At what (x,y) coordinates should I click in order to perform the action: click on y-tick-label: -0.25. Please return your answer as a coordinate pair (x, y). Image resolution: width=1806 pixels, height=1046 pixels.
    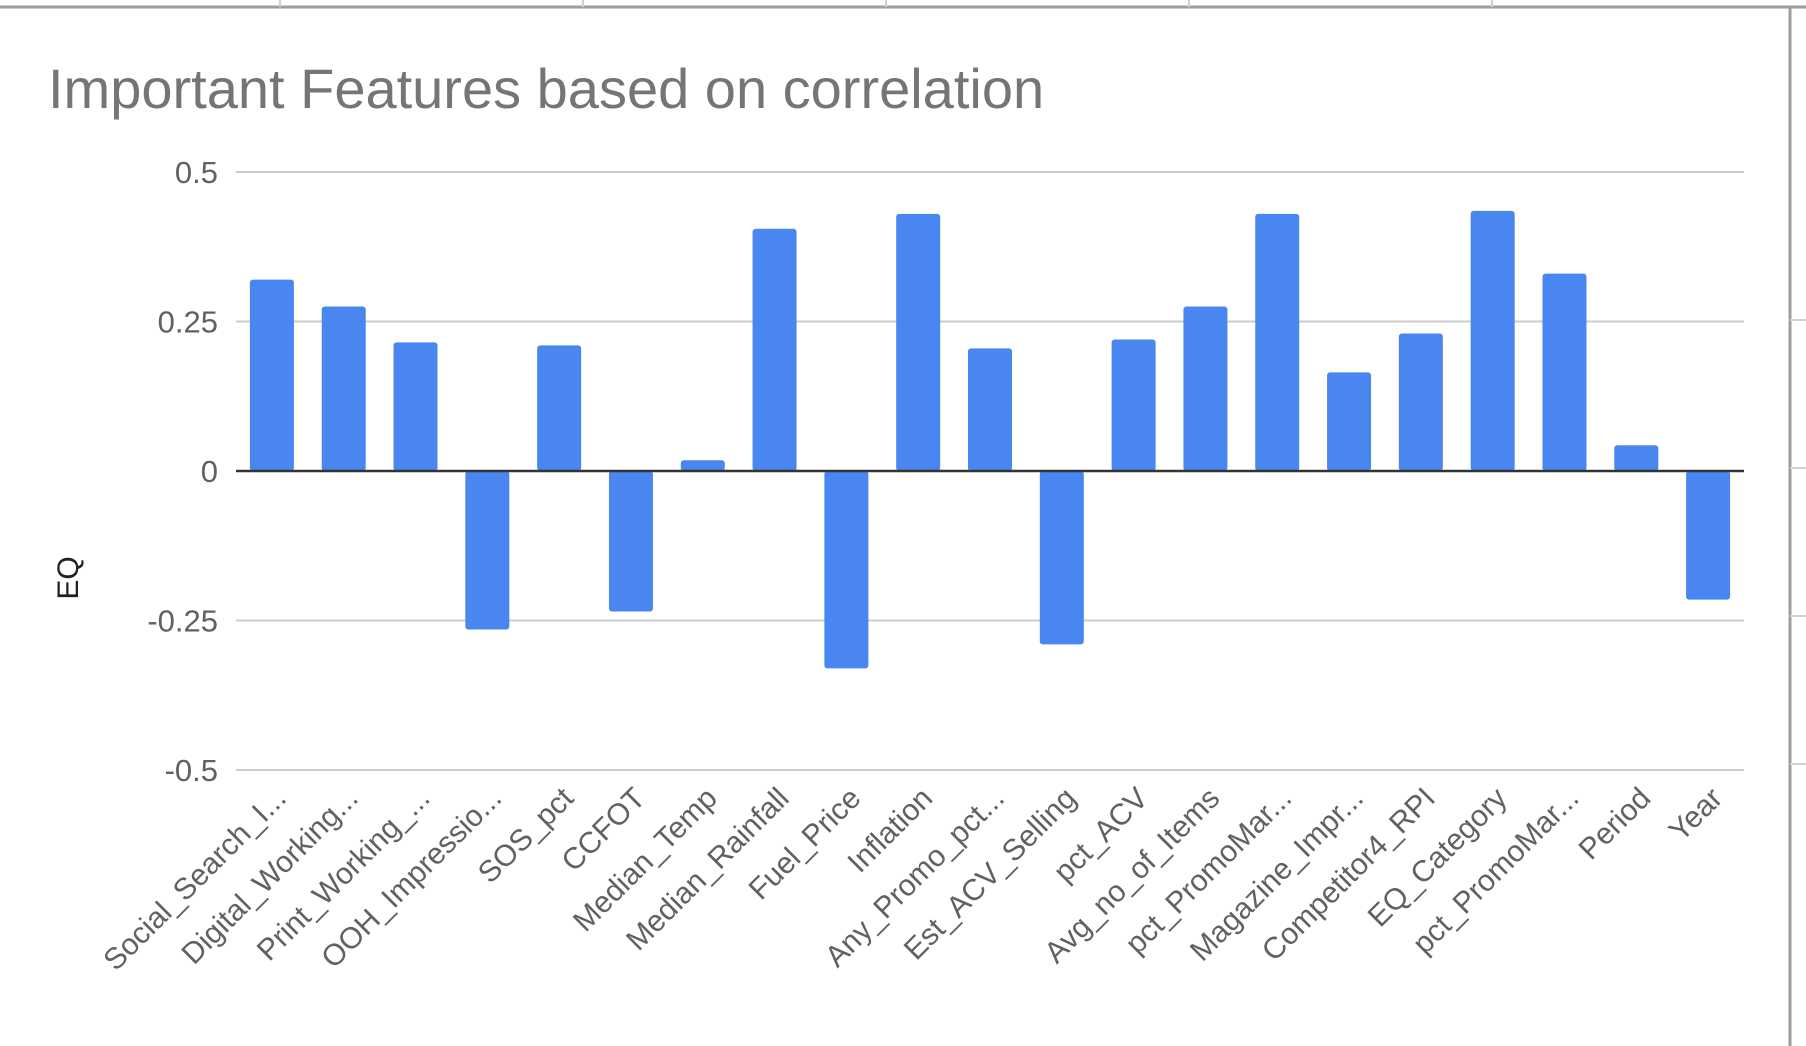
    Looking at the image, I should click on (182, 621).